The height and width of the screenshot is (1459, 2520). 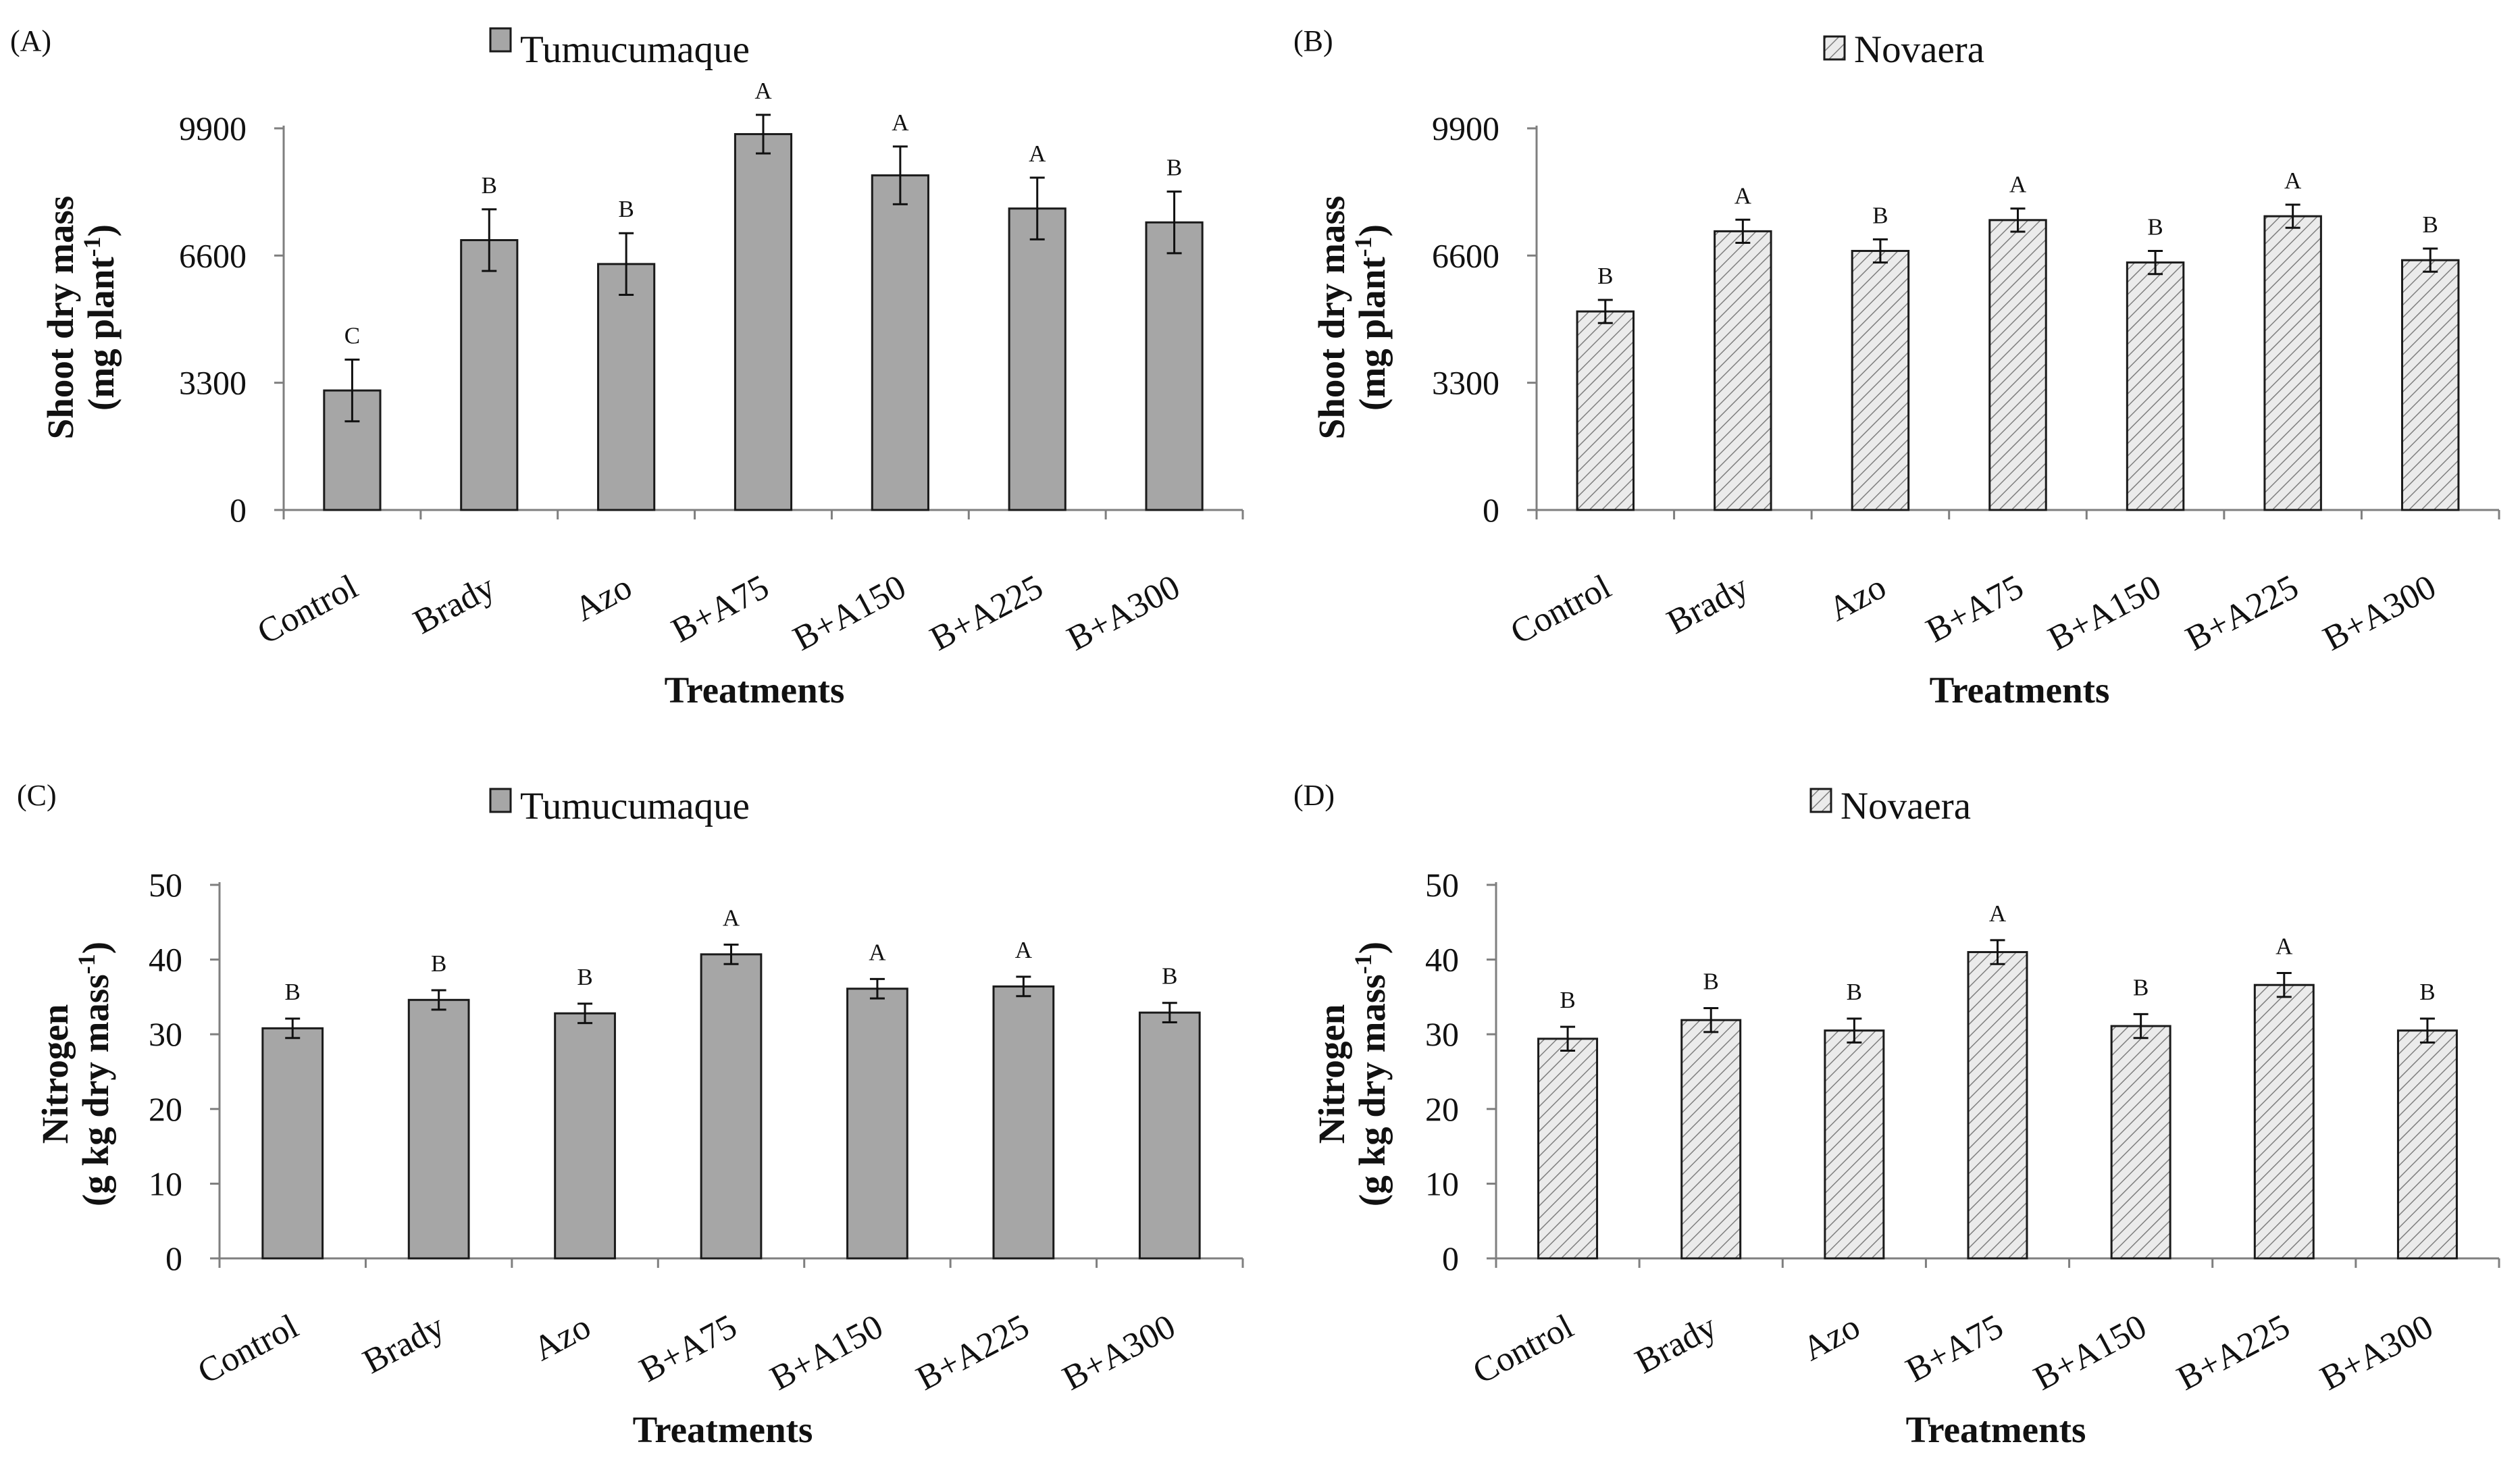 What do you see at coordinates (30, 40) in the screenshot?
I see `panel-label: (A)` at bounding box center [30, 40].